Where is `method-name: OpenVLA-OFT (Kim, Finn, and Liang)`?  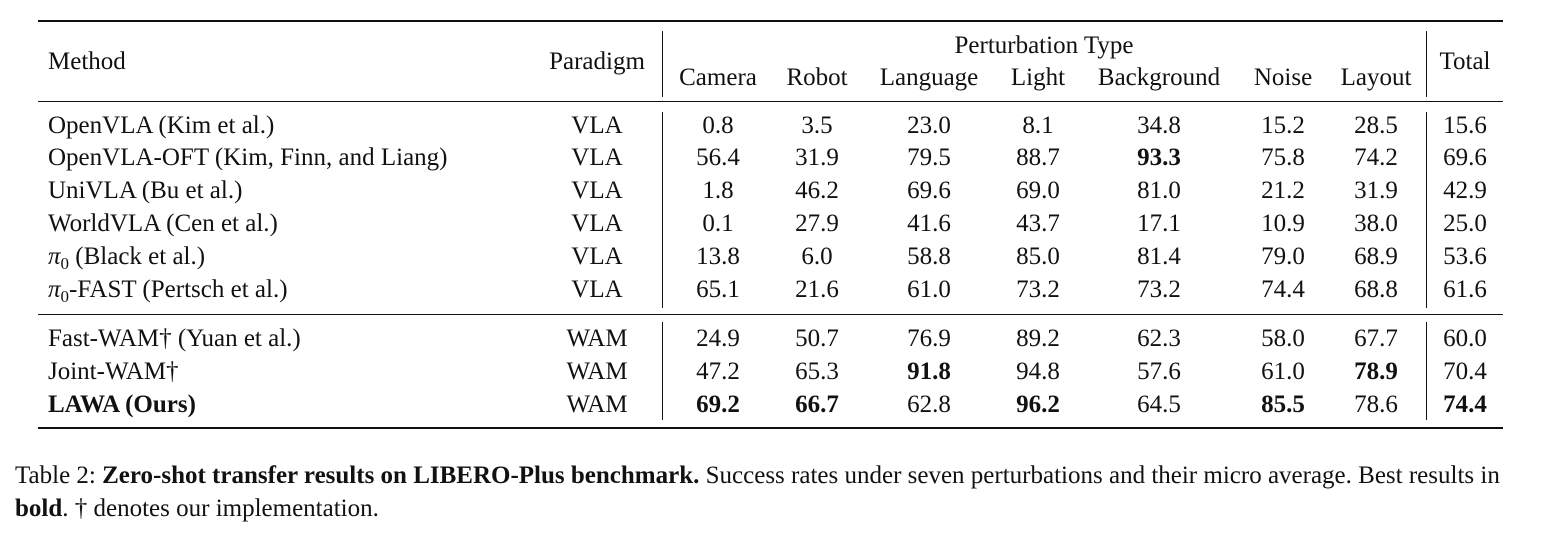 method-name: OpenVLA-OFT (Kim, Finn, and Liang) is located at coordinates (248, 157).